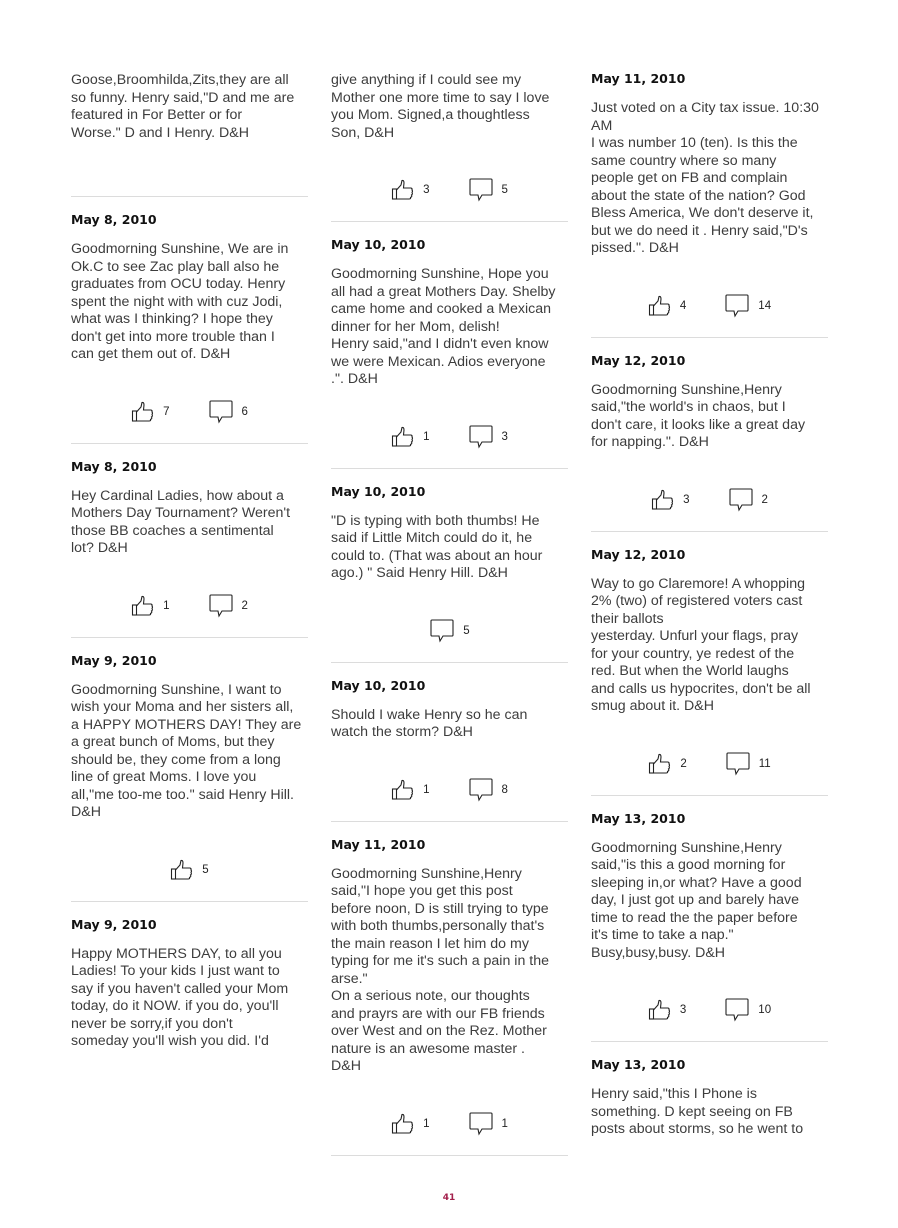 Image resolution: width=898 pixels, height=1228 pixels. I want to click on post-reactions: 5, so click(189, 870).